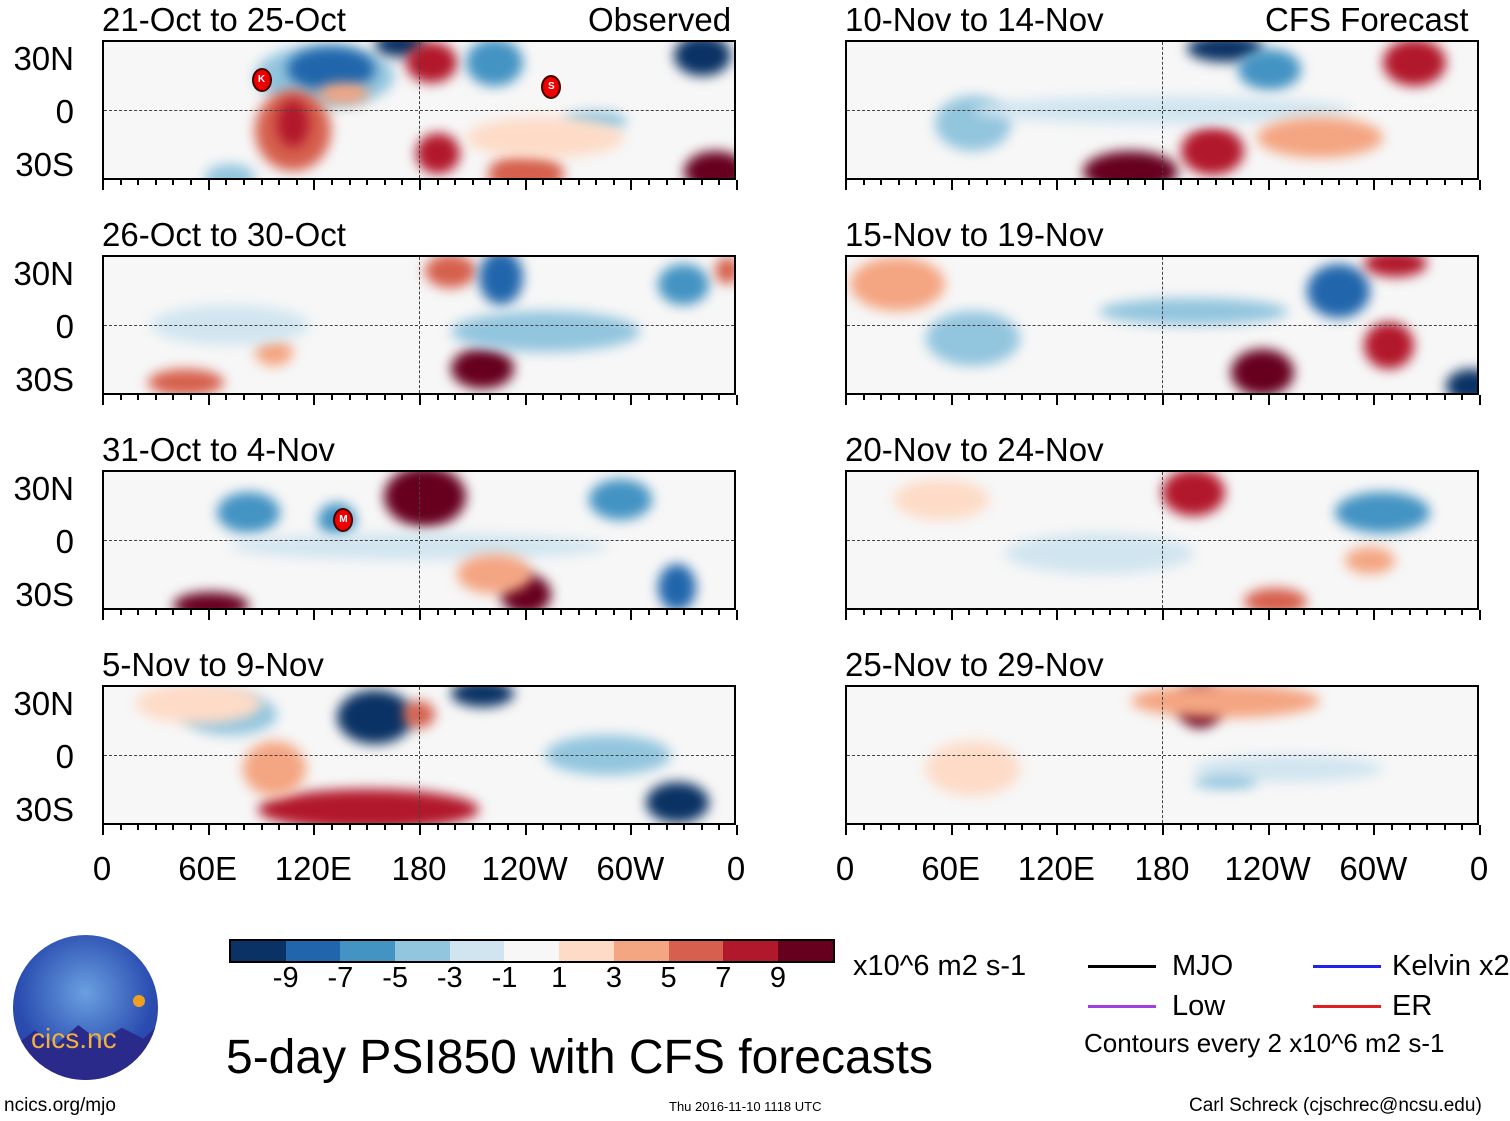  Describe the element at coordinates (343, 519) in the screenshot. I see `storm-marker: M` at that location.